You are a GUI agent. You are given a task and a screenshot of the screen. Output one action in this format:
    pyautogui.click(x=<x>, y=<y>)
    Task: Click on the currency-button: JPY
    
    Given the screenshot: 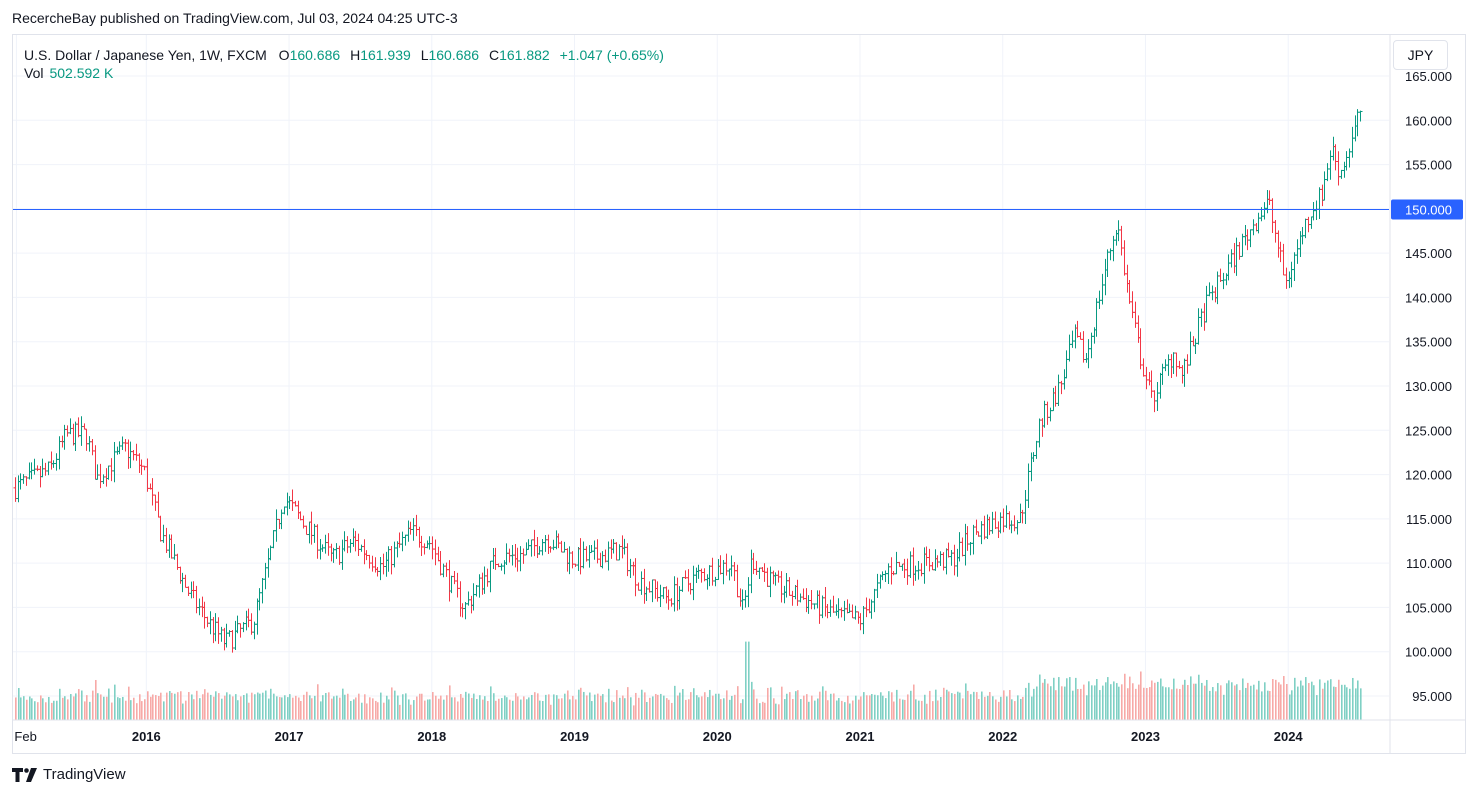 What is the action you would take?
    pyautogui.click(x=1420, y=55)
    